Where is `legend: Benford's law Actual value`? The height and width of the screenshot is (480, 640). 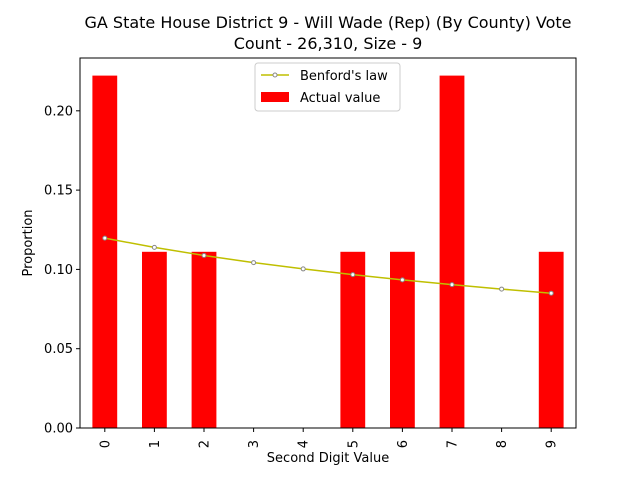 legend: Benford's law Actual value is located at coordinates (327, 87).